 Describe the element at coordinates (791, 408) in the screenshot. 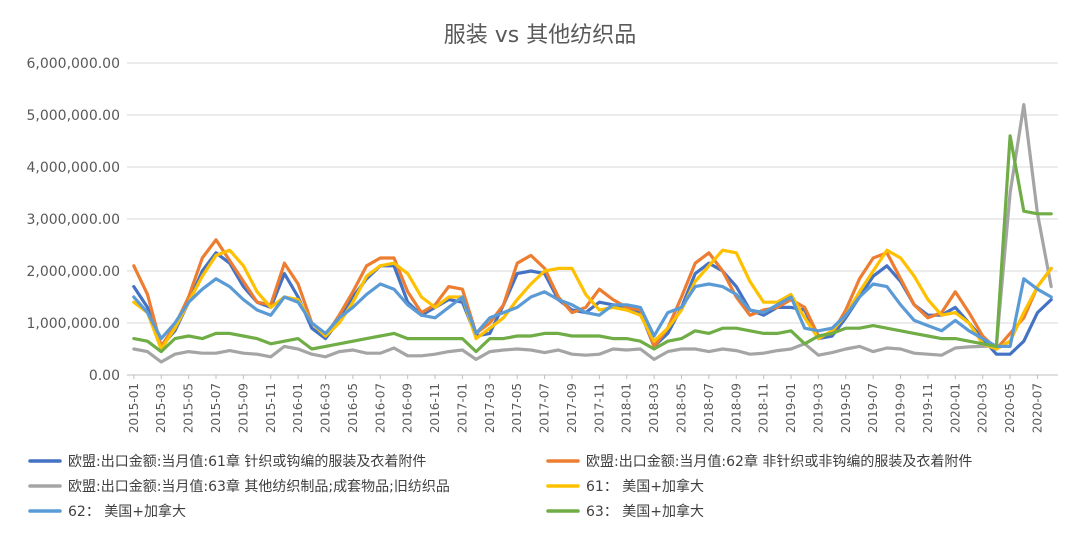

I see `x-tick-label: 2019-01` at that location.